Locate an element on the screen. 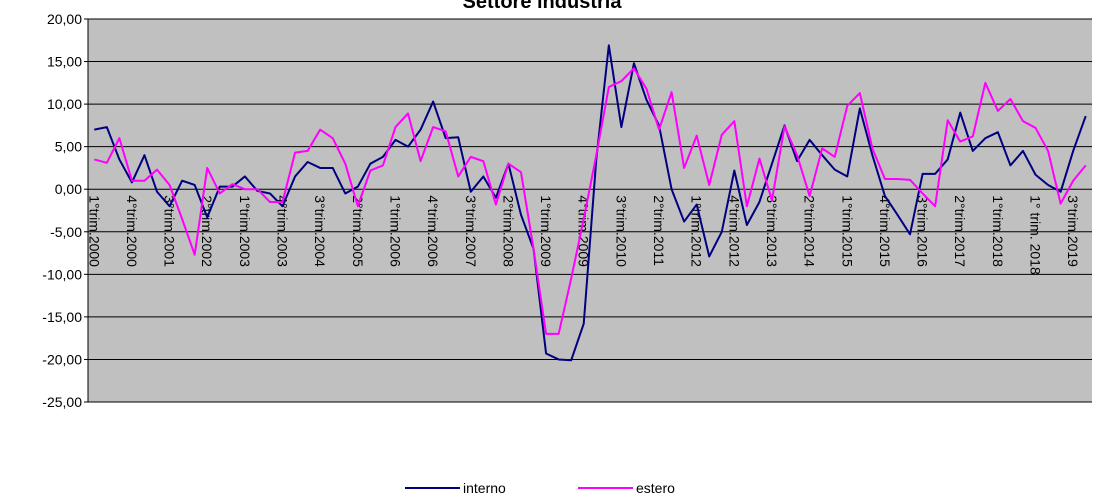  x-tick-label: 2°trim.2005 is located at coordinates (358, 231).